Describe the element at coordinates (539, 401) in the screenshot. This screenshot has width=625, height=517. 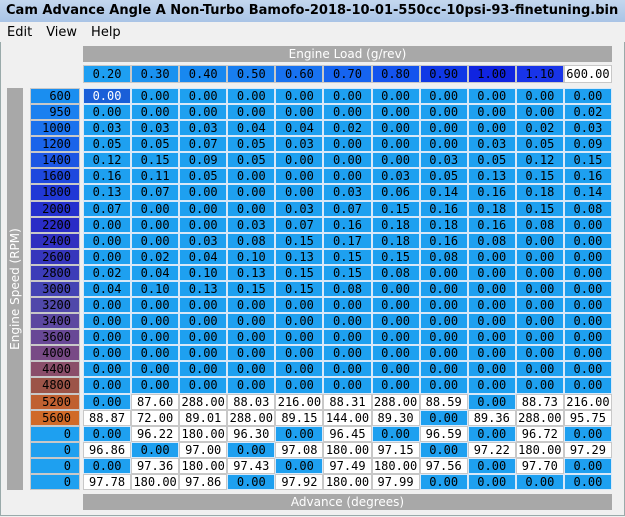
I see `table-cell: 88.73` at that location.